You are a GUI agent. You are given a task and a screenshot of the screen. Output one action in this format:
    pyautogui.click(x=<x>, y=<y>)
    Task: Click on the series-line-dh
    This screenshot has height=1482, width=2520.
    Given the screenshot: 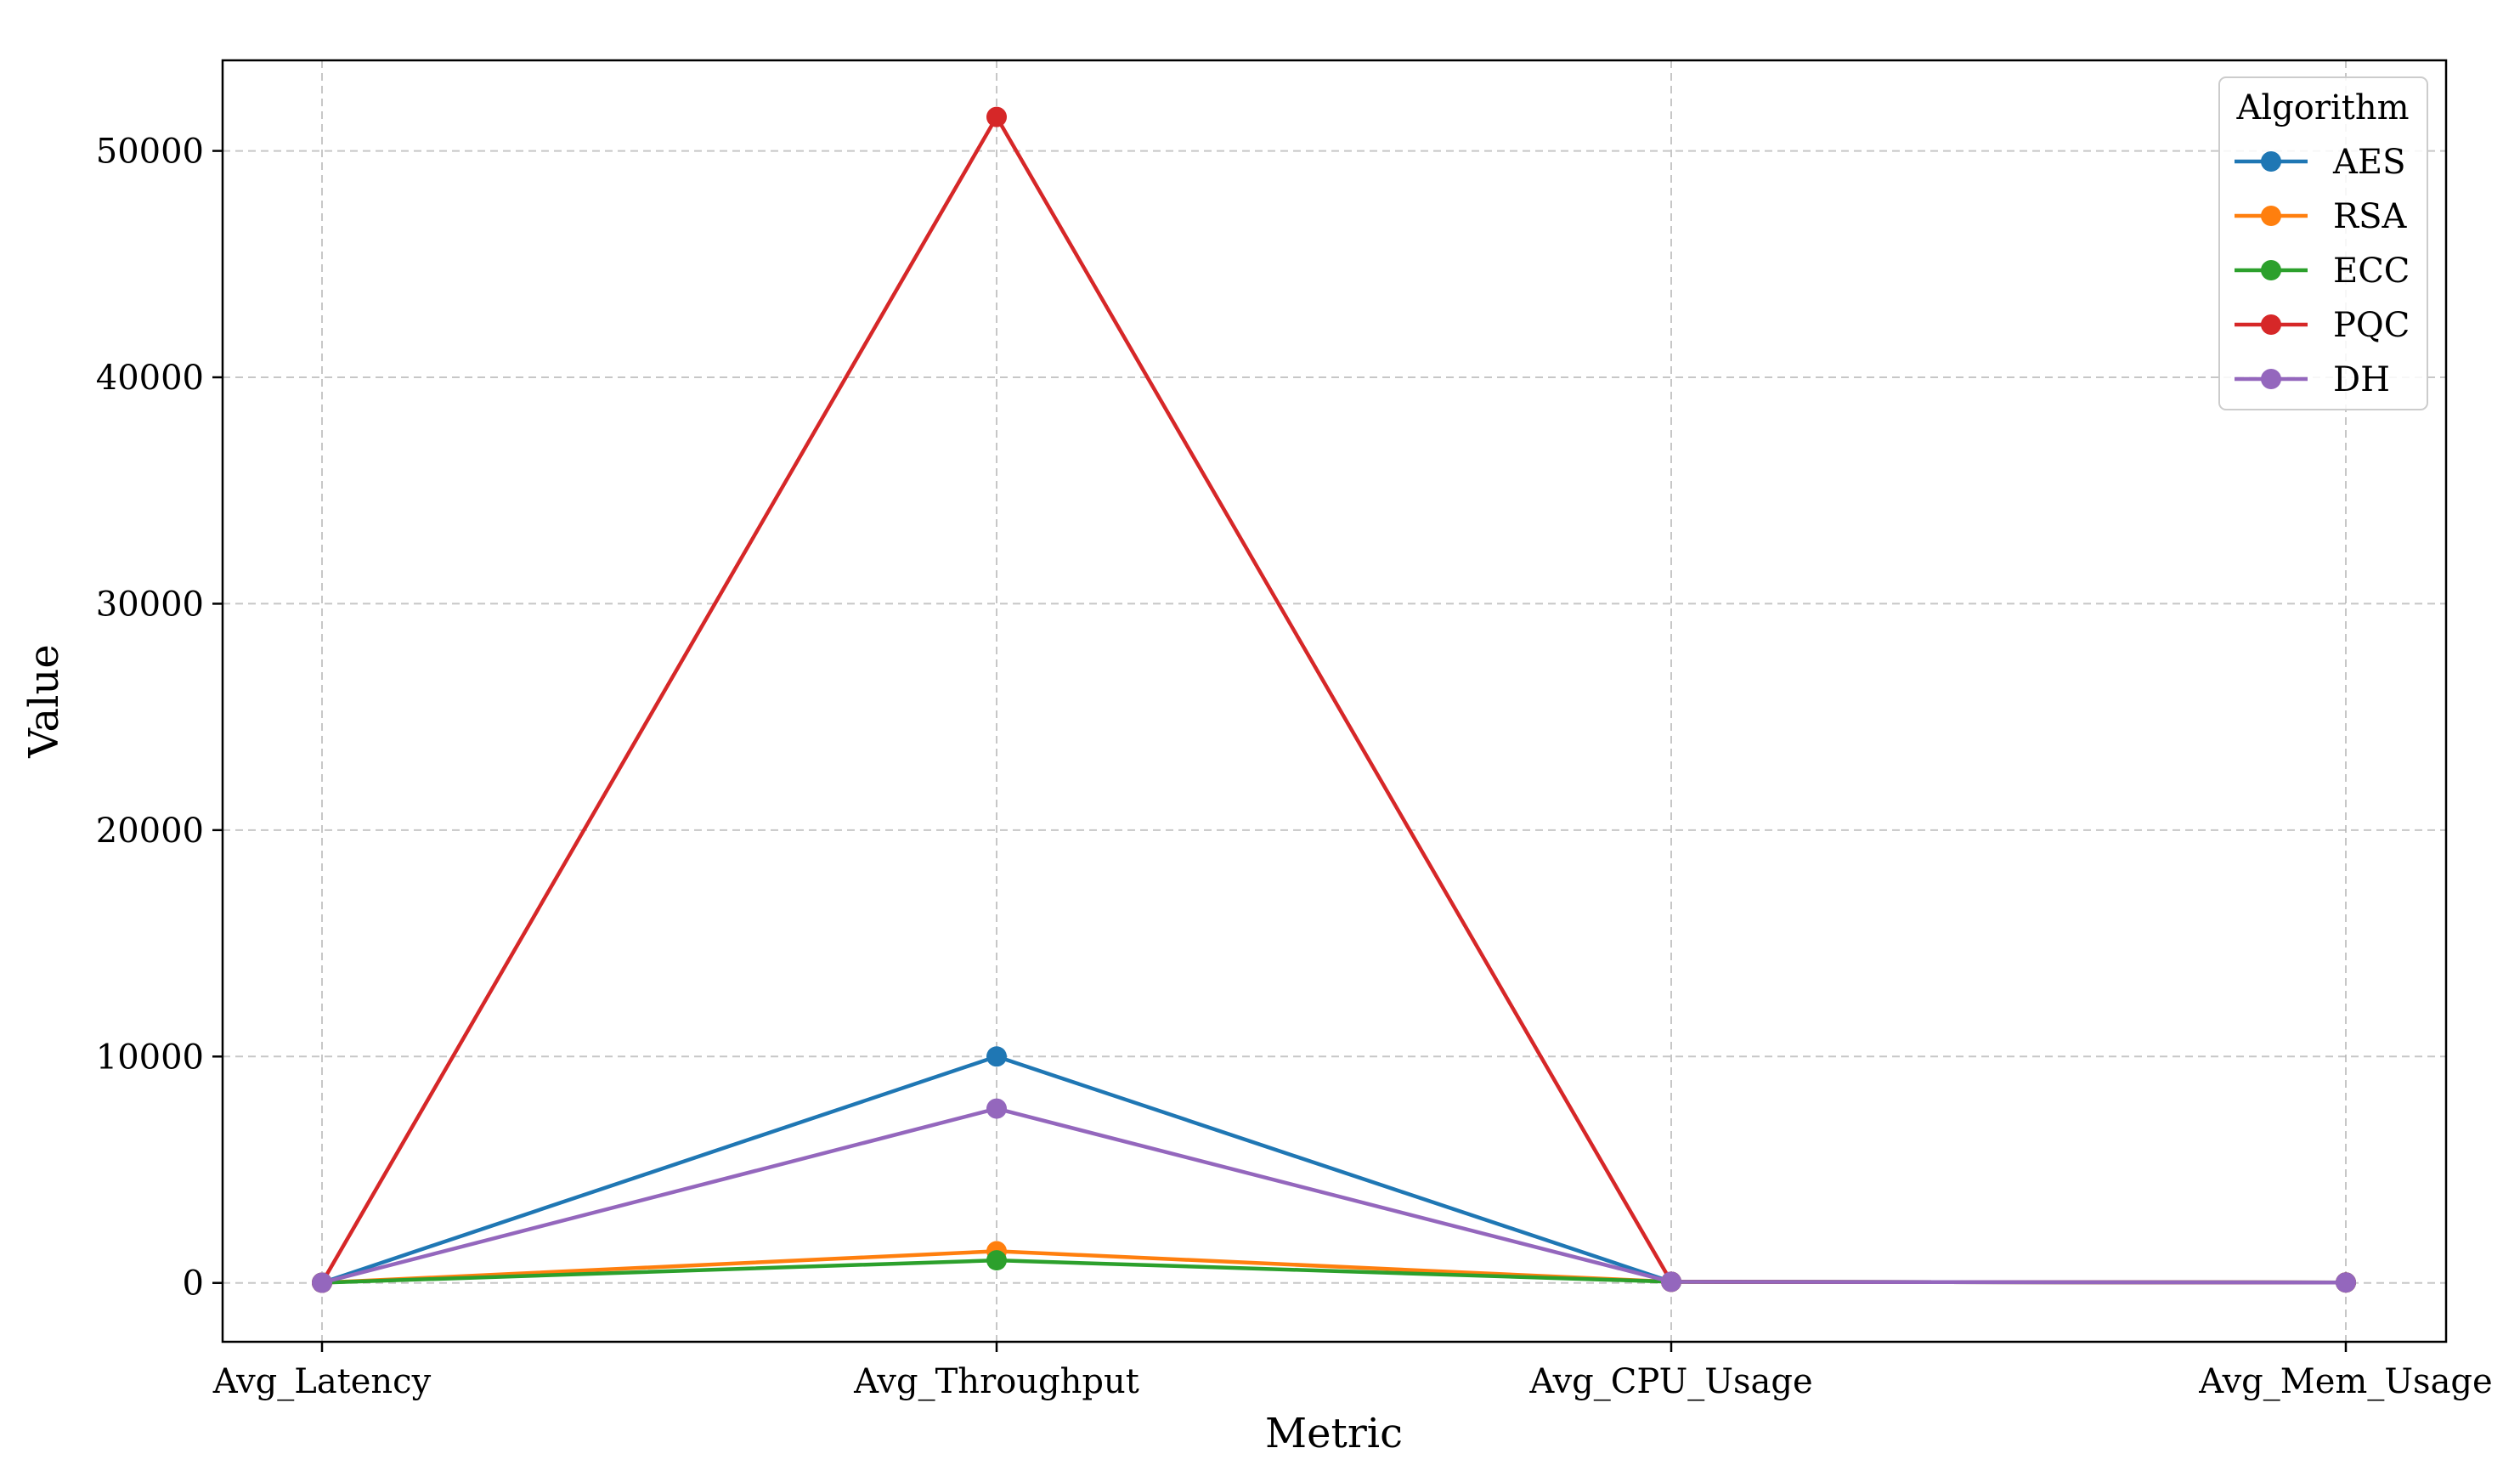 What is the action you would take?
    pyautogui.click(x=1334, y=1195)
    